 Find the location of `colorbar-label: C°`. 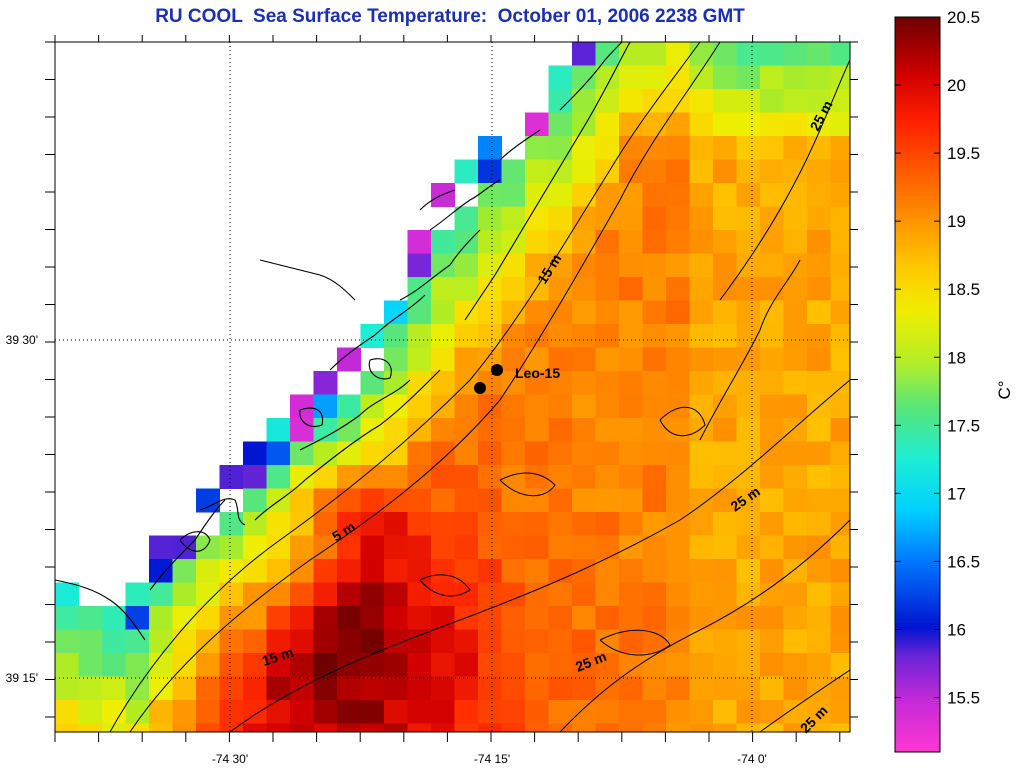

colorbar-label: C° is located at coordinates (1004, 389).